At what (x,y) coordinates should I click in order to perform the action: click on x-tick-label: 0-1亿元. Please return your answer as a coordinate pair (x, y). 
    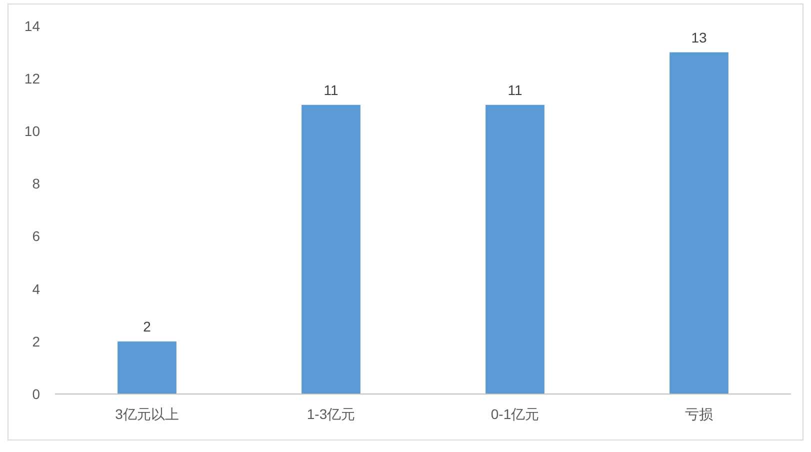
    Looking at the image, I should click on (515, 414).